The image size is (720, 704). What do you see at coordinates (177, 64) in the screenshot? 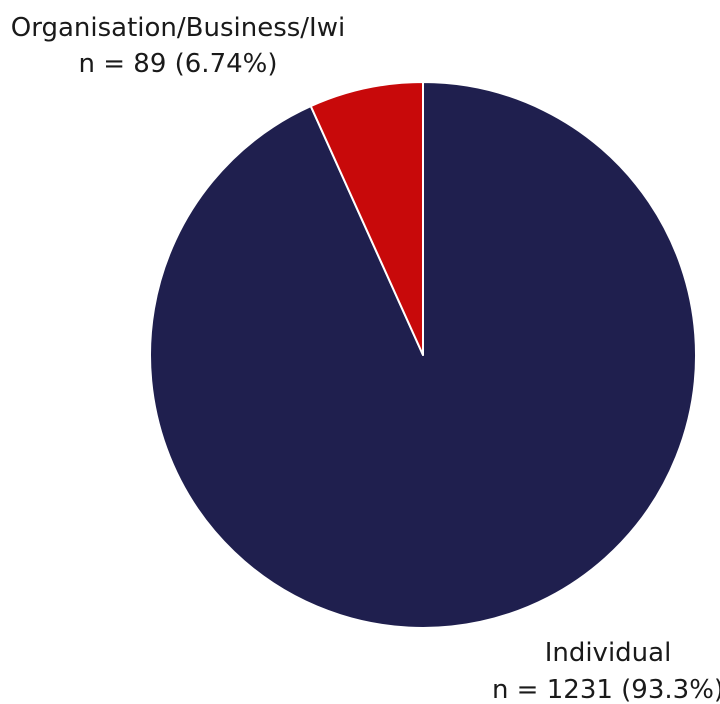
I see `label-organisation-count: n = 89 (6.74%)` at bounding box center [177, 64].